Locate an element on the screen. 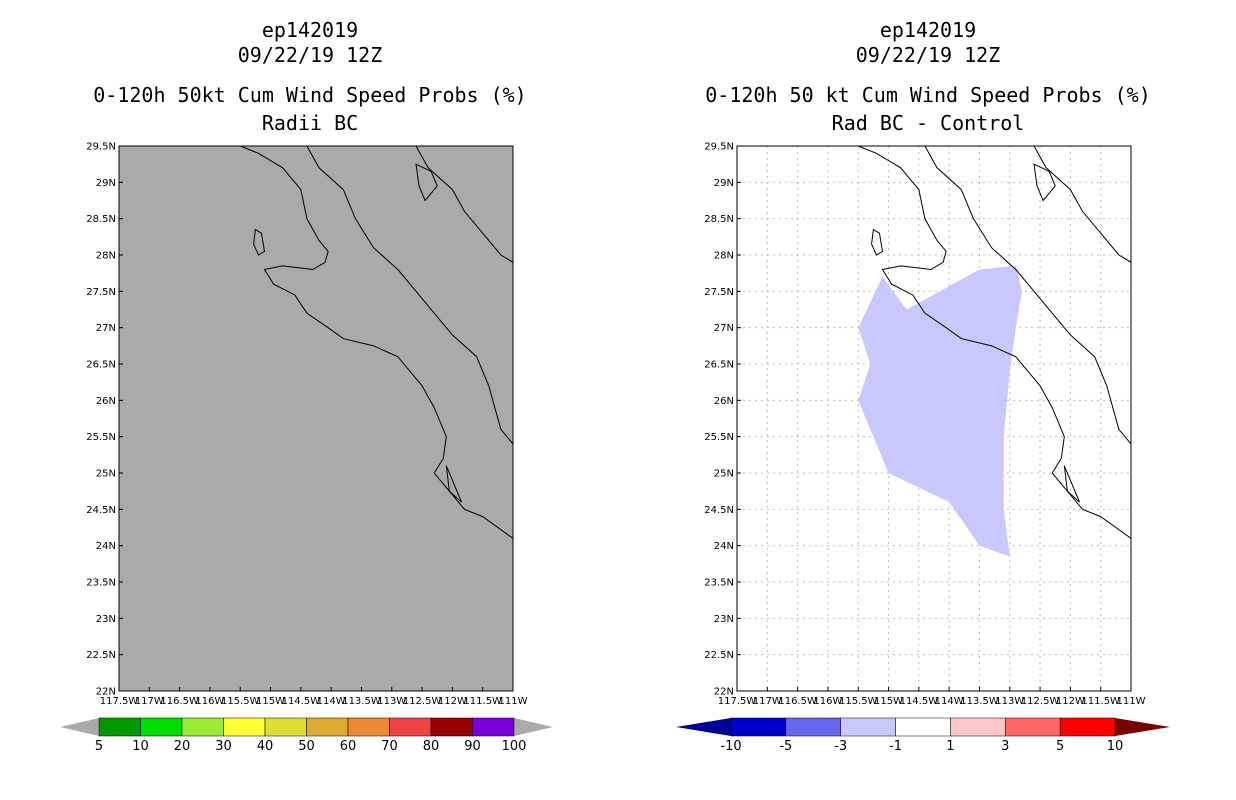 Image resolution: width=1236 pixels, height=800 pixels. colorbar-label: -1 is located at coordinates (895, 746).